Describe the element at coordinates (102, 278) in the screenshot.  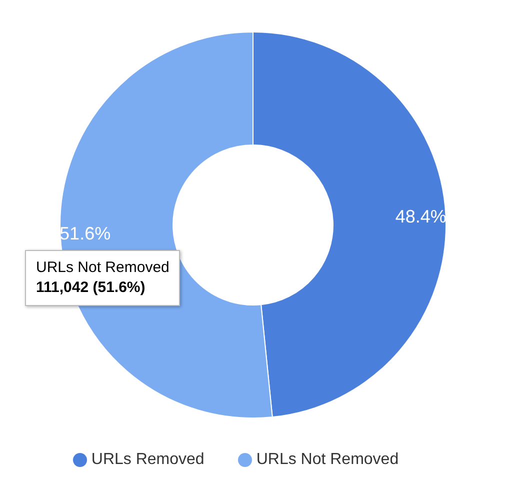
I see `tooltip-box: URLs Not Removed 111,042 (51.6%)` at that location.